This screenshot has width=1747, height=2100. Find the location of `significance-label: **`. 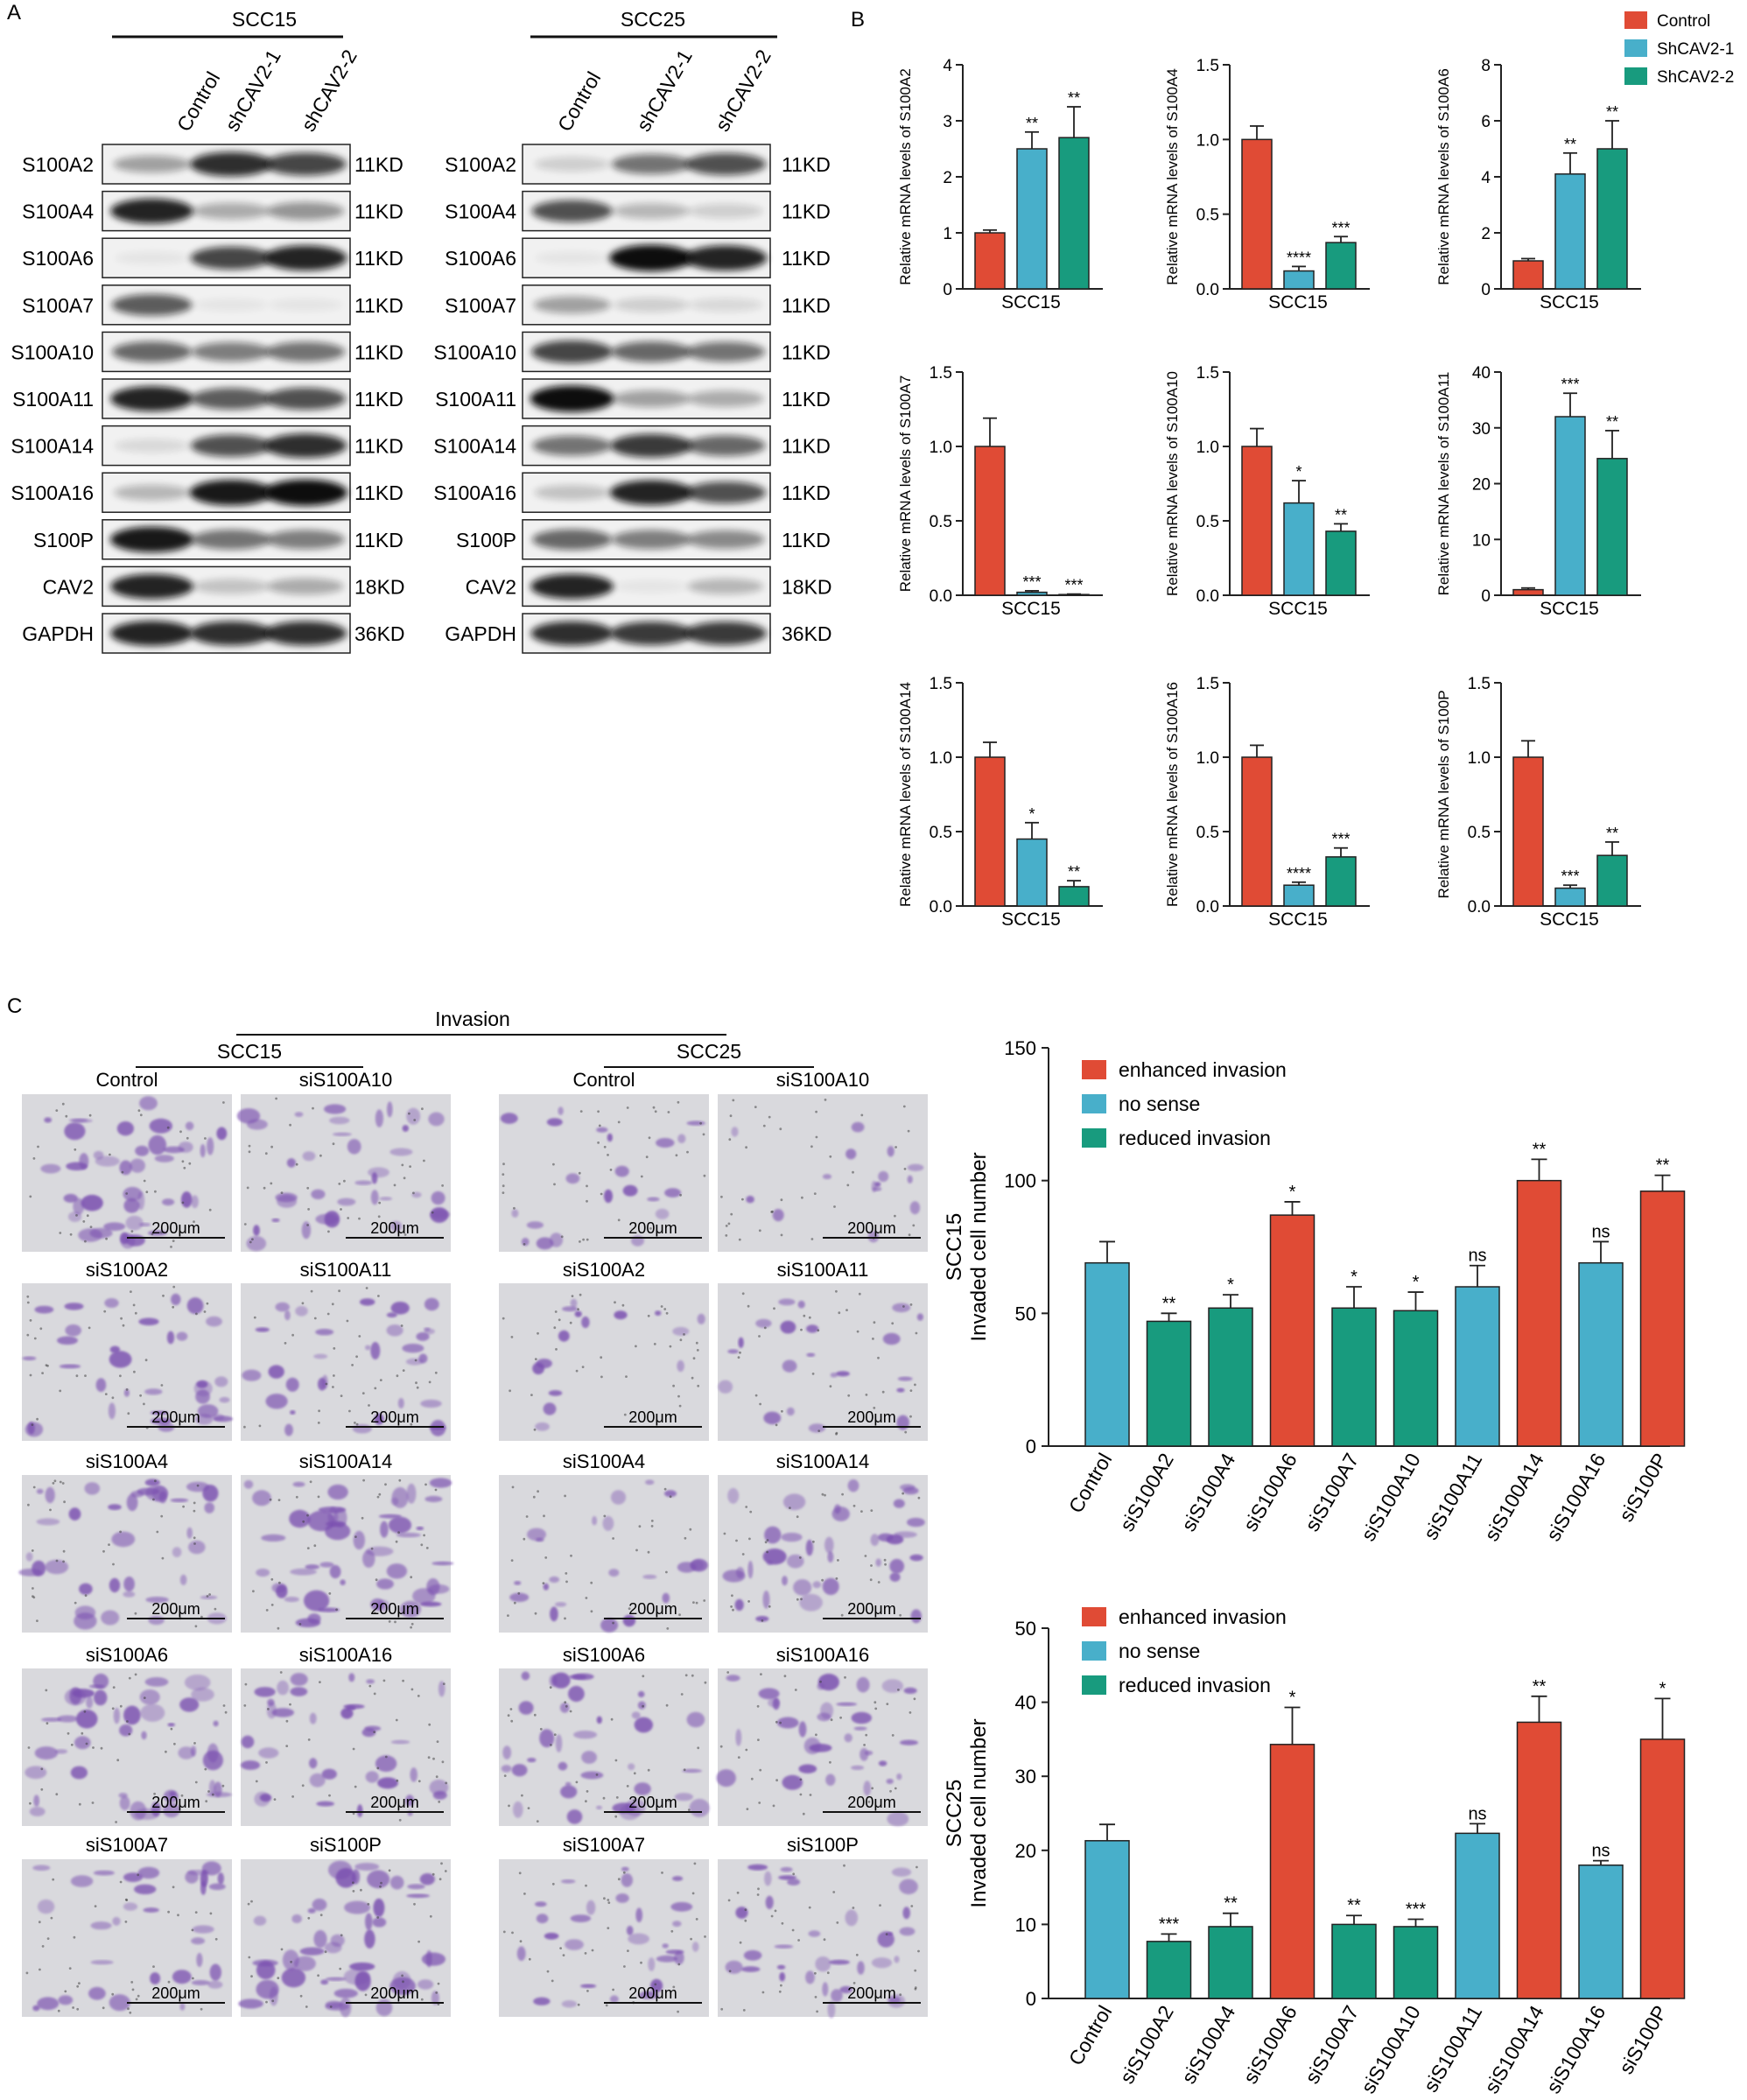

significance-label: ** is located at coordinates (1231, 1904).